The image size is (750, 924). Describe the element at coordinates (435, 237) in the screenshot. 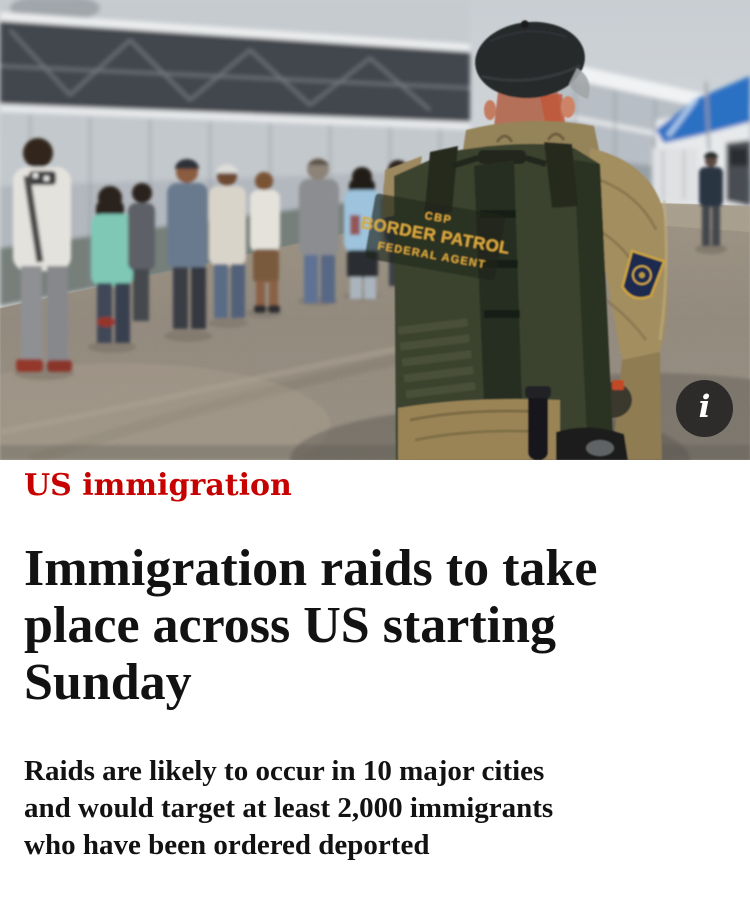

I see `vest-text-plate: CBP BORDER PATROL FEDERAL AGENT` at that location.